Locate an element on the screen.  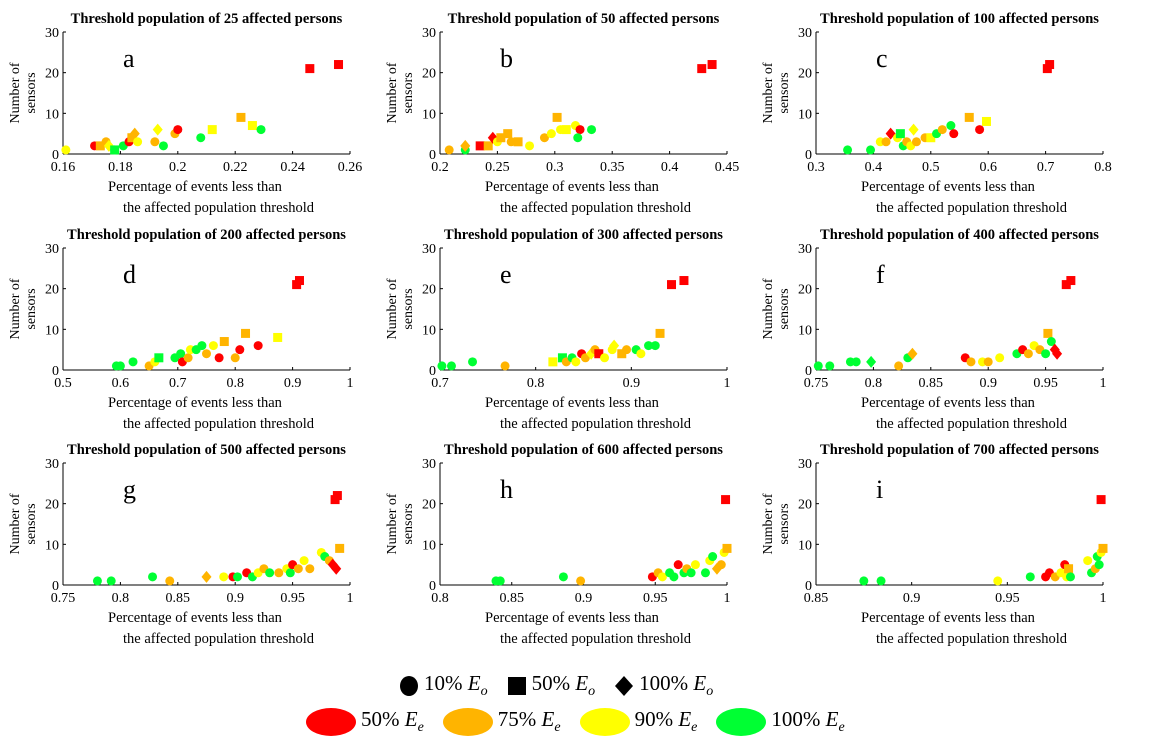
legend-label: 50% Eo is located at coordinates (563, 685).